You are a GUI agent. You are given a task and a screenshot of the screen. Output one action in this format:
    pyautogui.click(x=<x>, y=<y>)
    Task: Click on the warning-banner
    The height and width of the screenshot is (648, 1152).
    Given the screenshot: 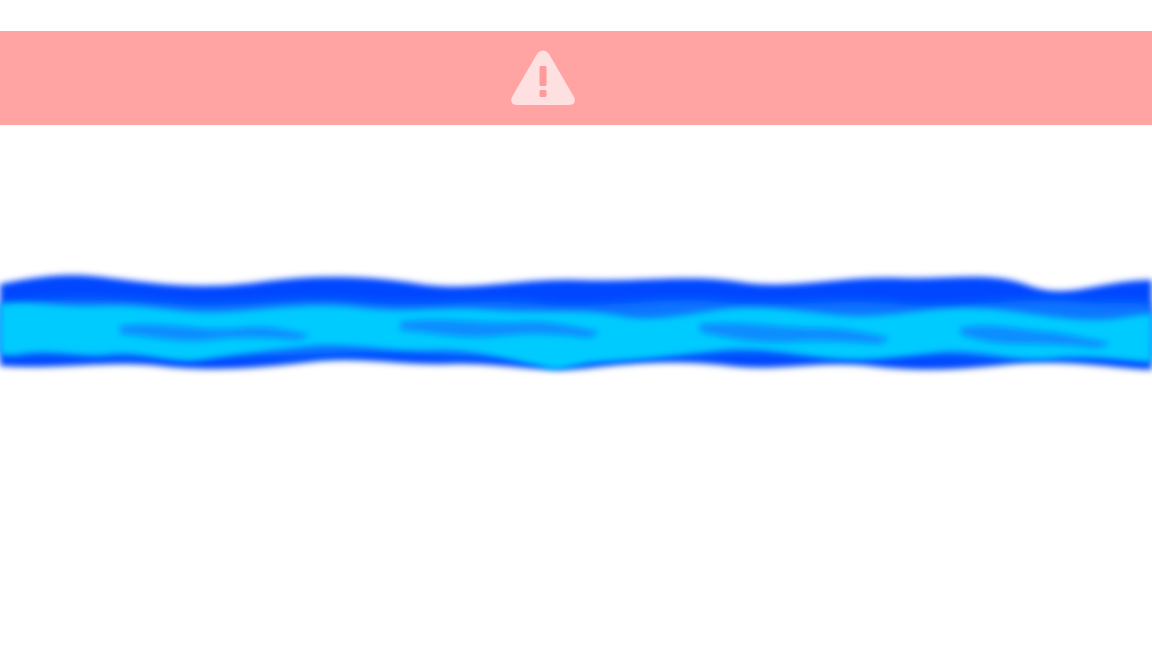 What is the action you would take?
    pyautogui.click(x=576, y=78)
    